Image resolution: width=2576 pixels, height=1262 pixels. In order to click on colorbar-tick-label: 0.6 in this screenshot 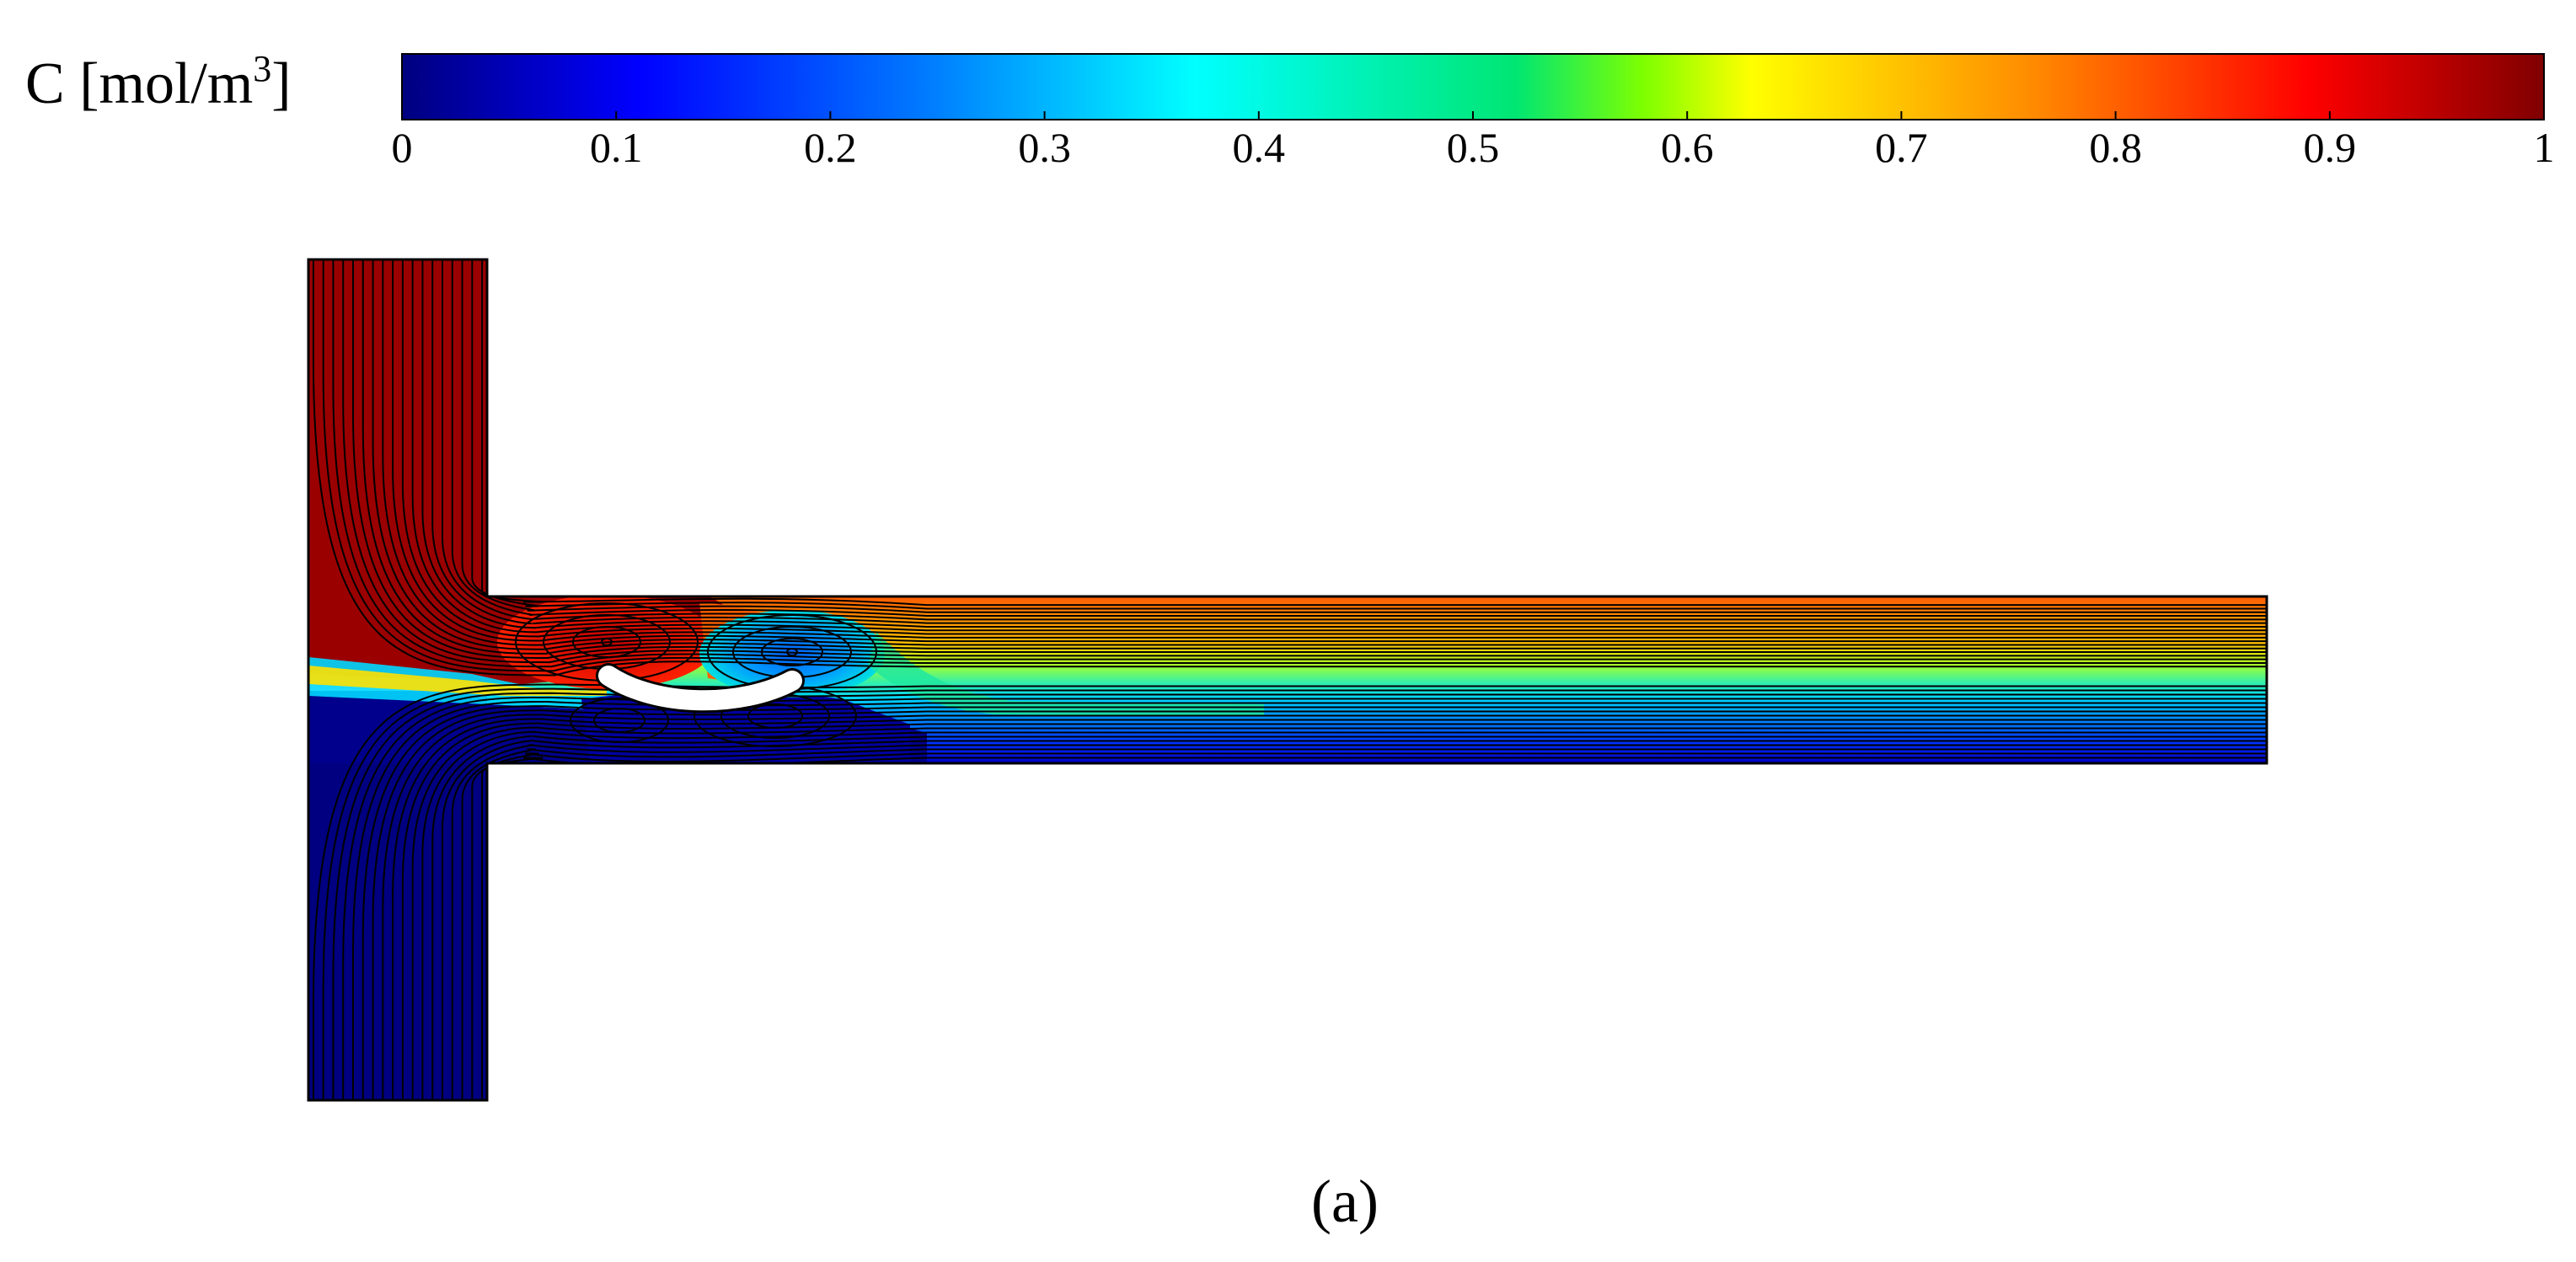, I will do `click(1687, 147)`.